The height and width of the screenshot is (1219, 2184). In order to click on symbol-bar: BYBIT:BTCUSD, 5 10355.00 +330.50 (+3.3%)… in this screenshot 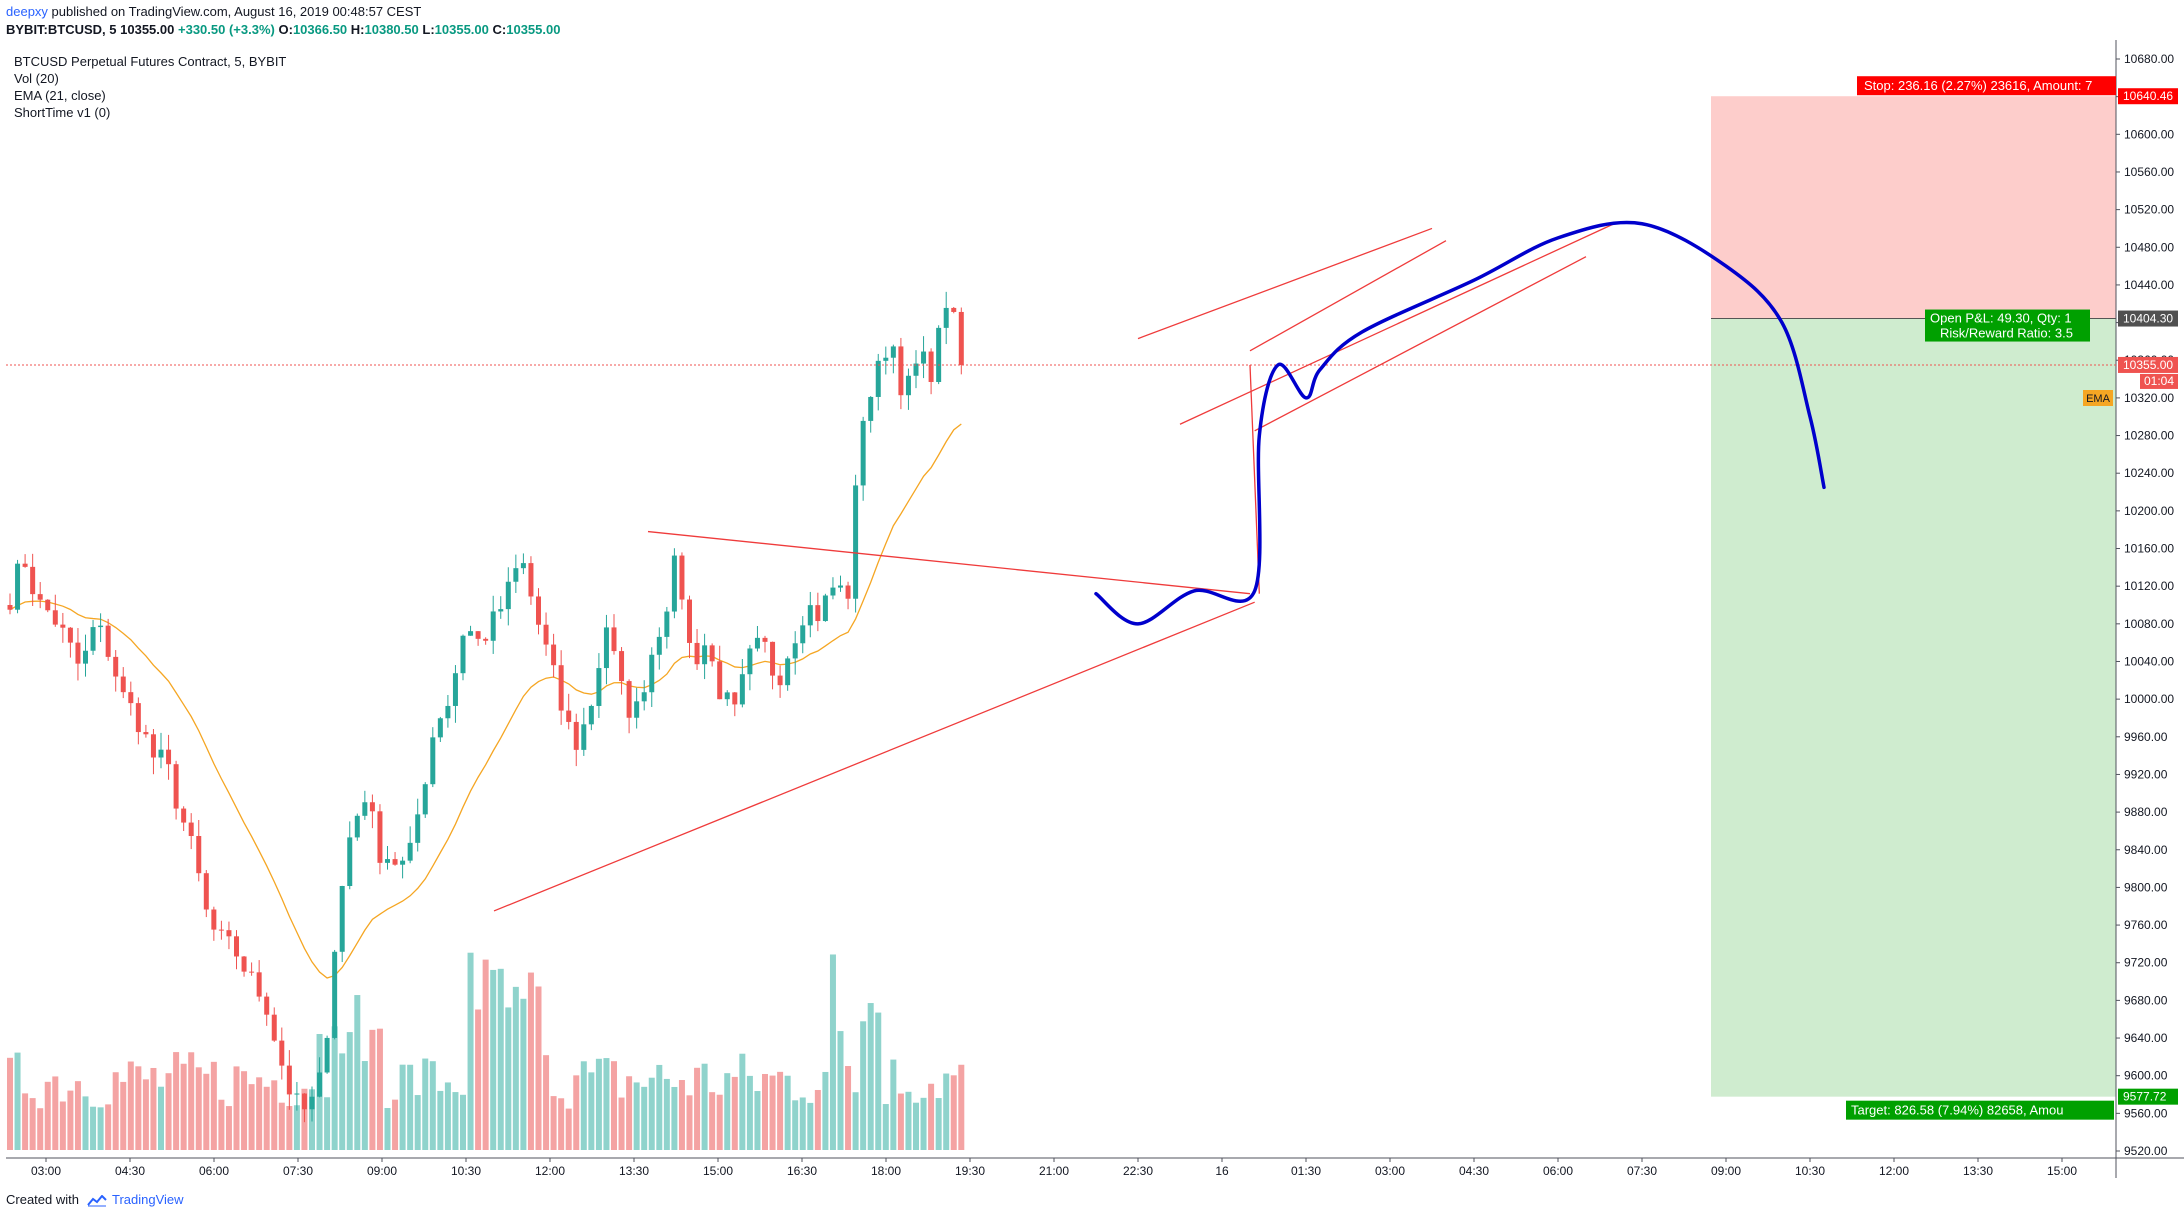, I will do `click(283, 29)`.